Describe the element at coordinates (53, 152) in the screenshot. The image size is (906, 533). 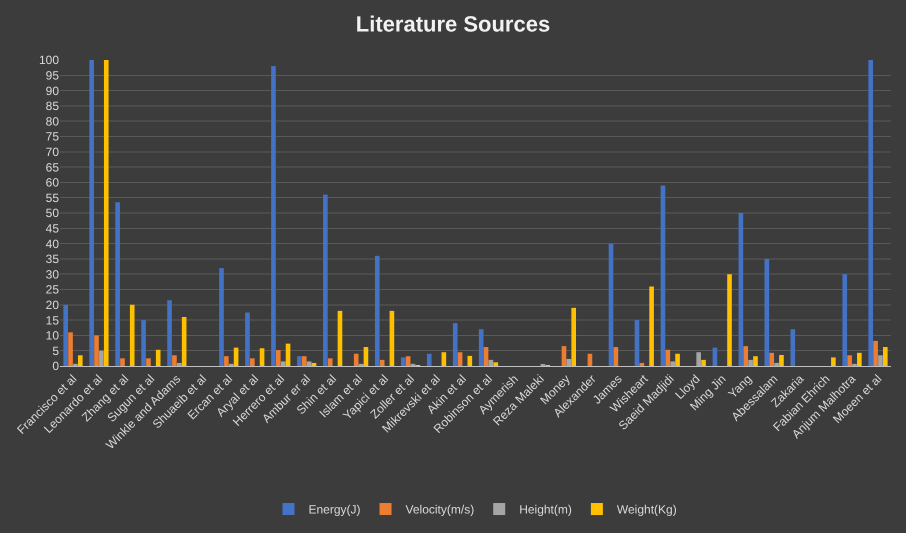
I see `y-tick-label: 70` at that location.